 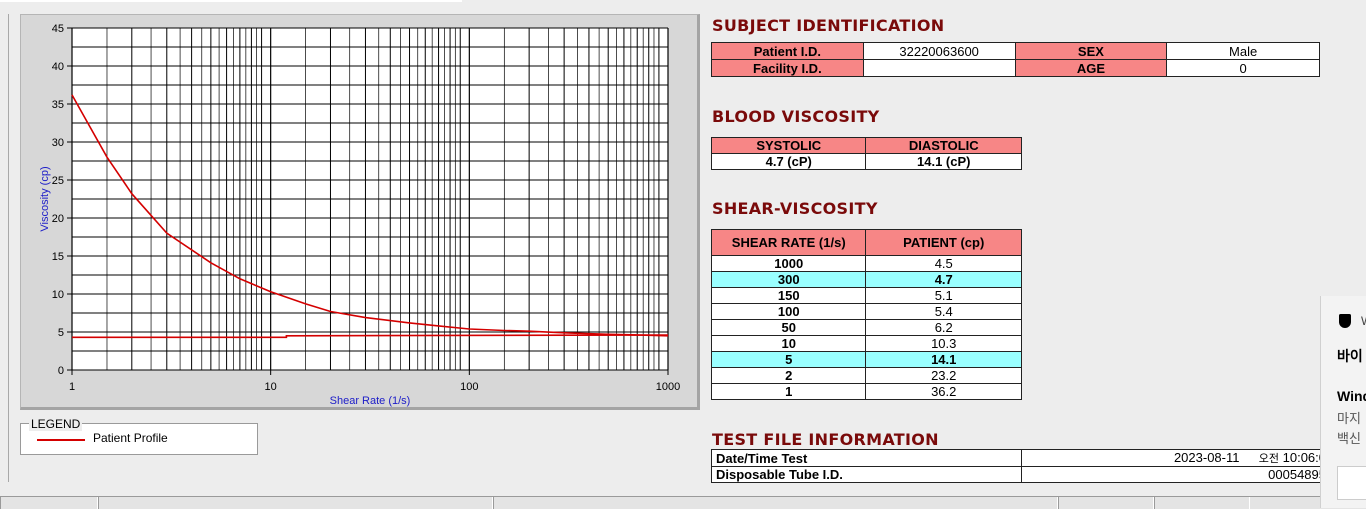 What do you see at coordinates (796, 116) in the screenshot?
I see `blood-heading: BLOOD VISCOSITY` at bounding box center [796, 116].